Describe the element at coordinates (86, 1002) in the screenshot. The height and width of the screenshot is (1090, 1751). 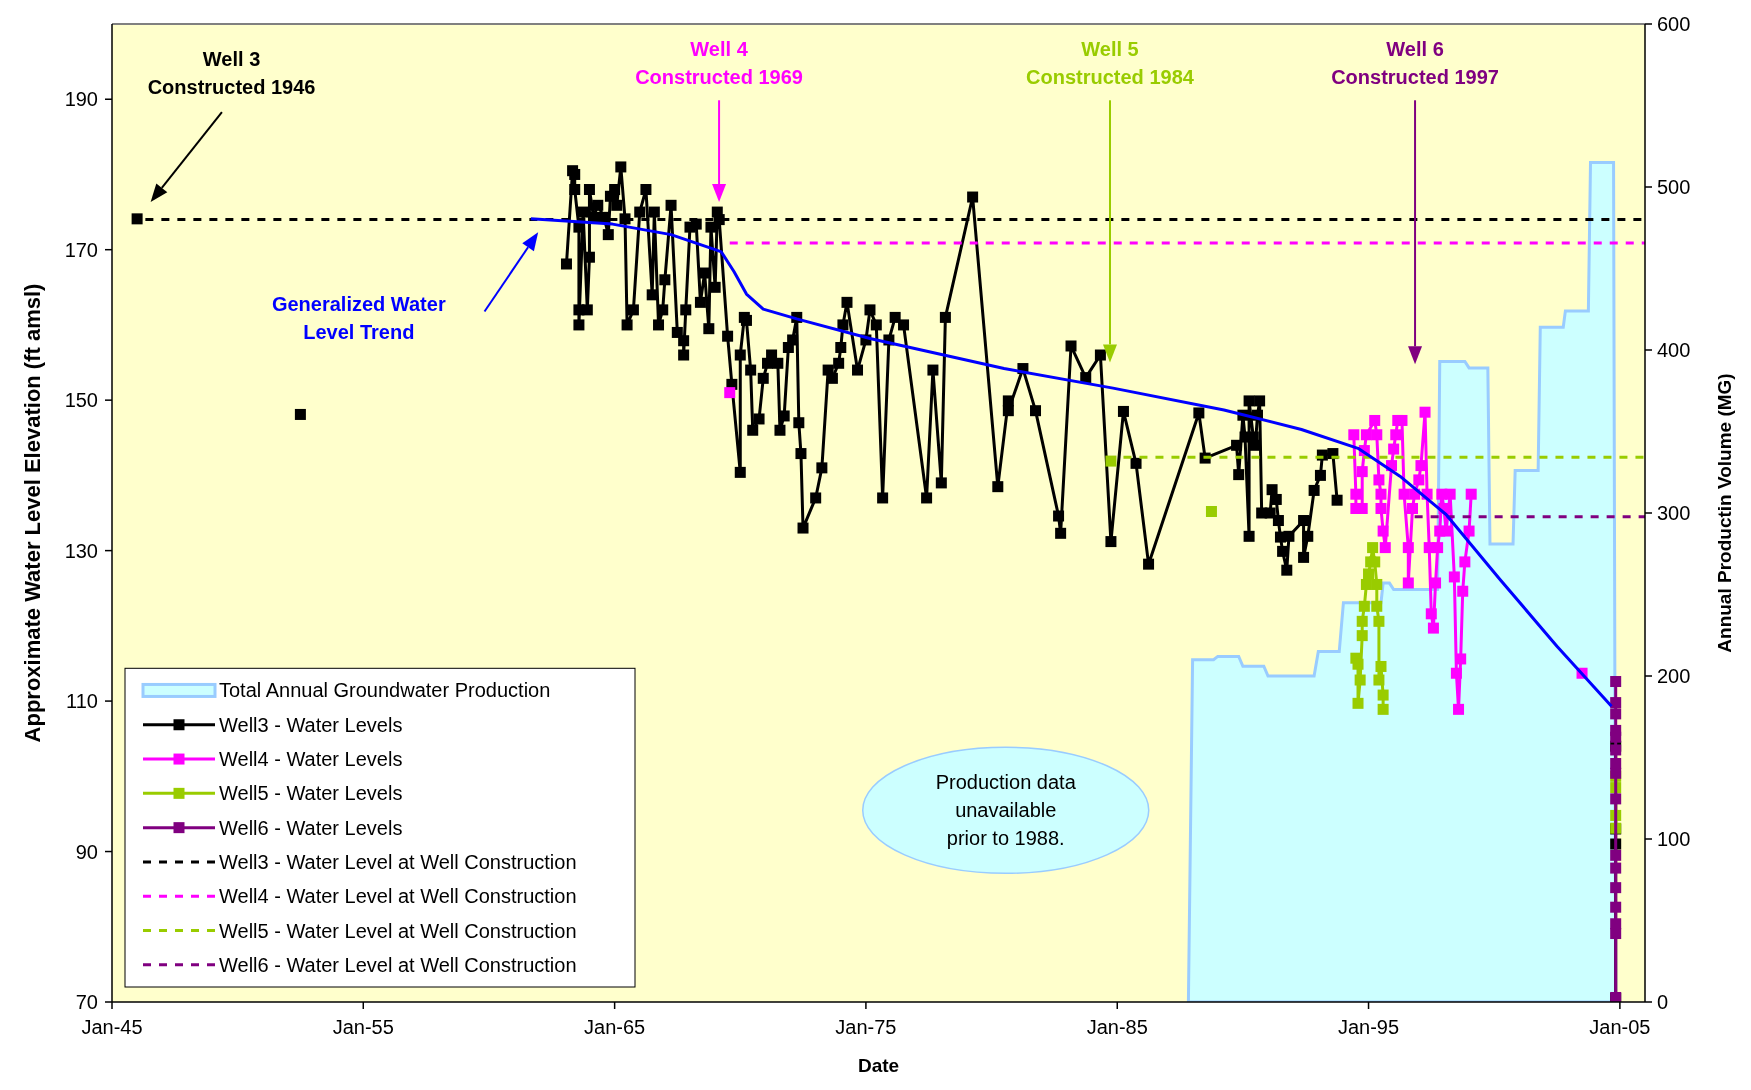
I see `y-tick-label: 70` at that location.